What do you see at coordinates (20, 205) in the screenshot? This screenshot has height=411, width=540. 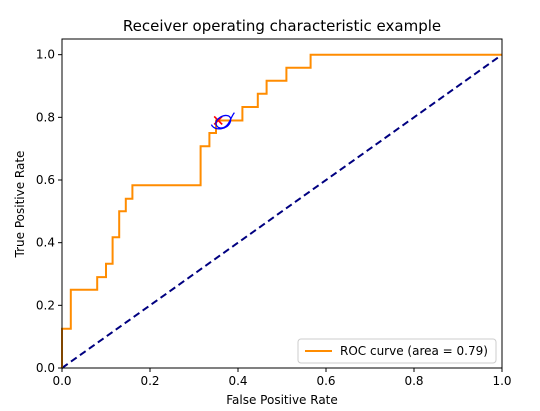 I see `y-axis-label: True Positive Rate` at bounding box center [20, 205].